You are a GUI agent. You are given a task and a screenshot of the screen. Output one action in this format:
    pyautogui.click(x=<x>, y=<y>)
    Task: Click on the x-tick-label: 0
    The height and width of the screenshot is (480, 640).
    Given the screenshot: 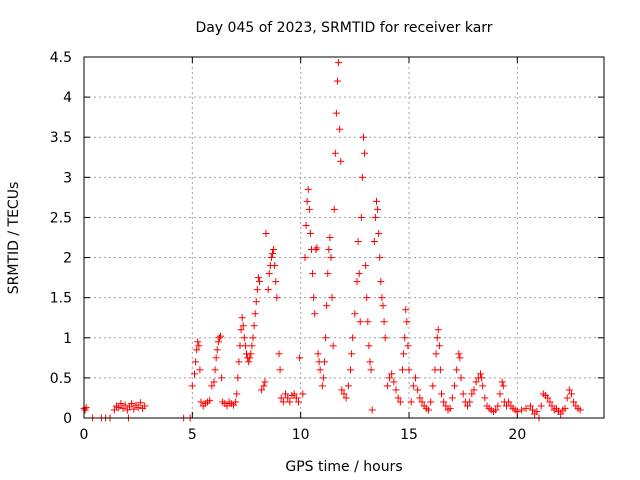 What is the action you would take?
    pyautogui.click(x=84, y=435)
    